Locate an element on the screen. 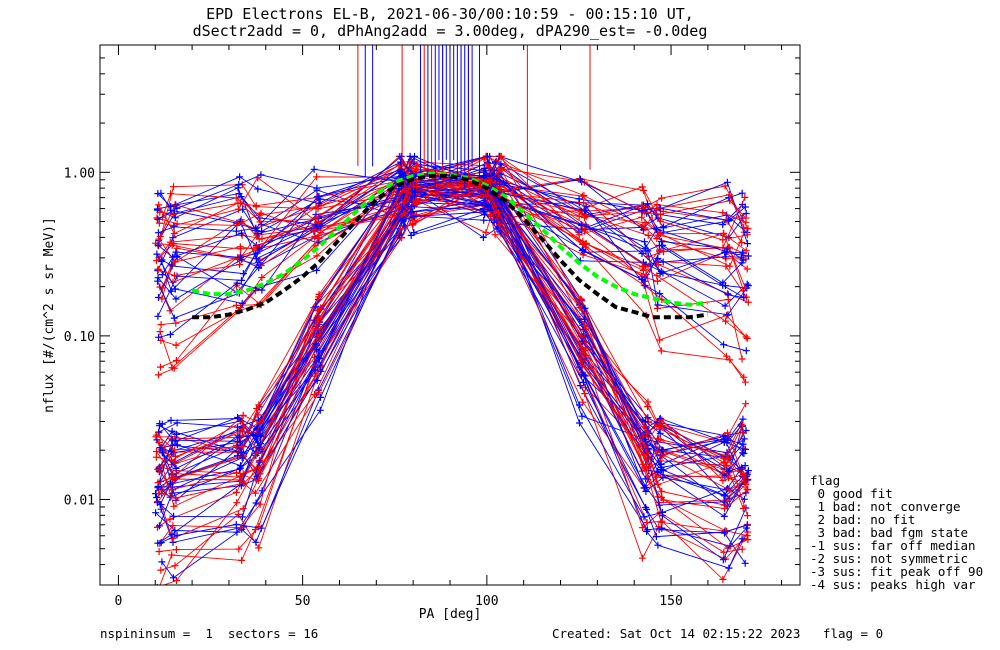 The height and width of the screenshot is (650, 1000). y-tick-label: 0.10 is located at coordinates (79, 337).